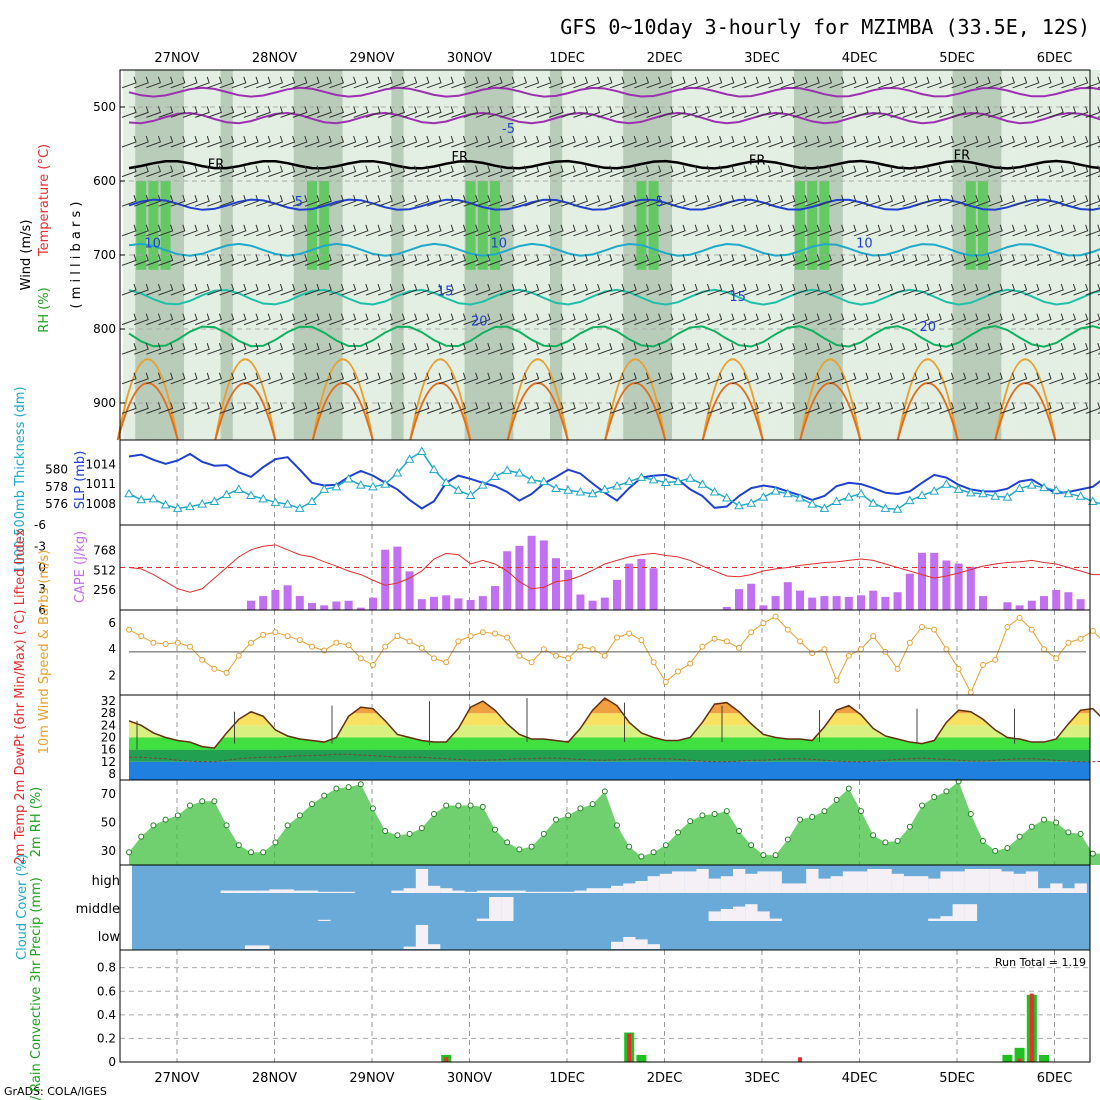  What do you see at coordinates (106, 991) in the screenshot?
I see `precip-tick: 0.6` at bounding box center [106, 991].